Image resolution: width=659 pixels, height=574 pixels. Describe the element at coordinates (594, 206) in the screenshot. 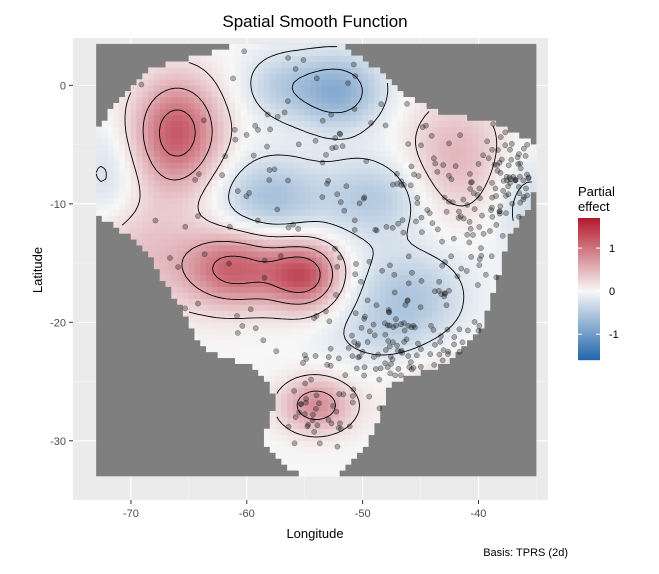

I see `legend-title-line2: effect` at that location.